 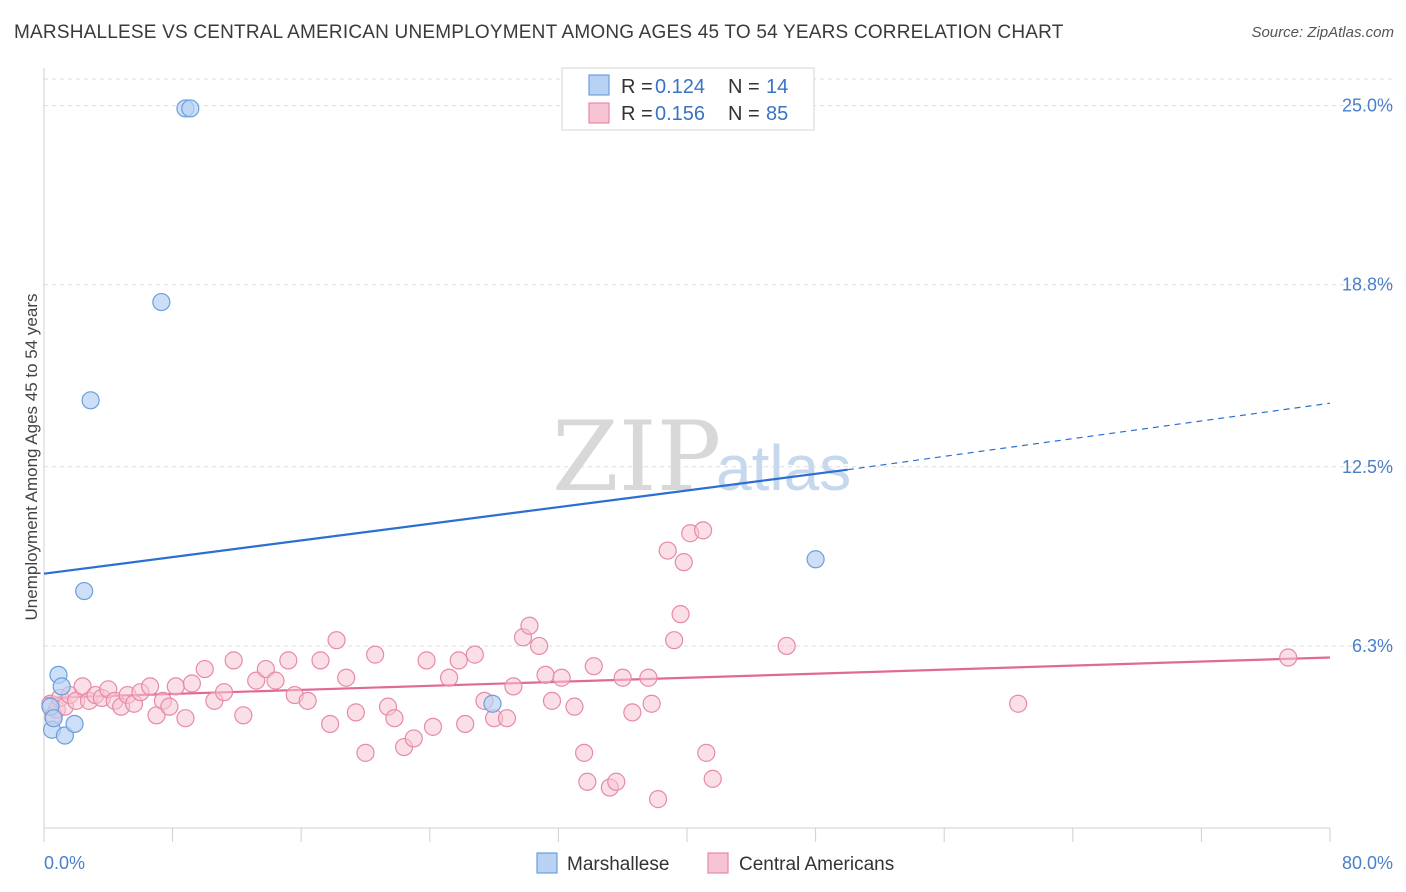 What do you see at coordinates (744, 114) in the screenshot?
I see `legend-n-label-1: N =` at bounding box center [744, 114].